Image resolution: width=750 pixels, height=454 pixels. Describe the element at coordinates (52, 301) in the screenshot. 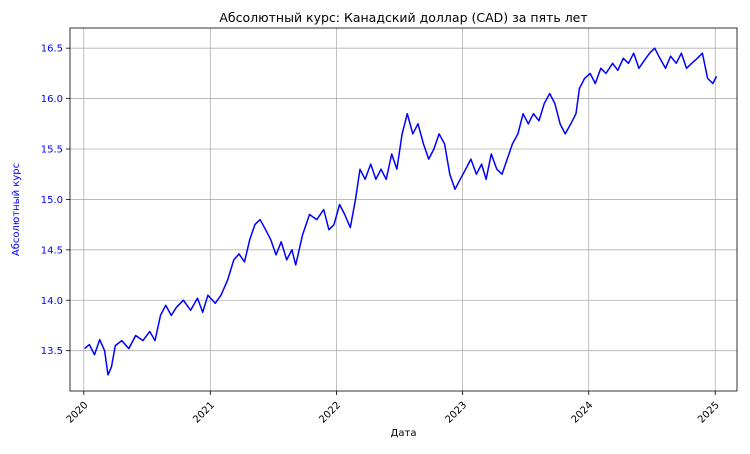

I see `y-tick-label: 14.0` at that location.